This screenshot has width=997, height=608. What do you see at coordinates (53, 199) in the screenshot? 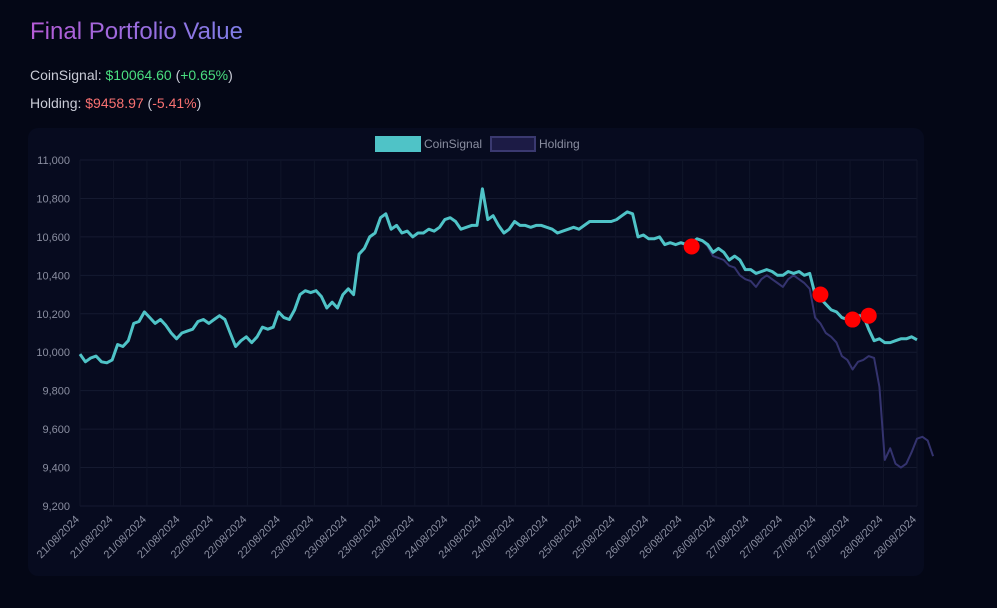
I see `y-tick-label: 10,800` at bounding box center [53, 199].